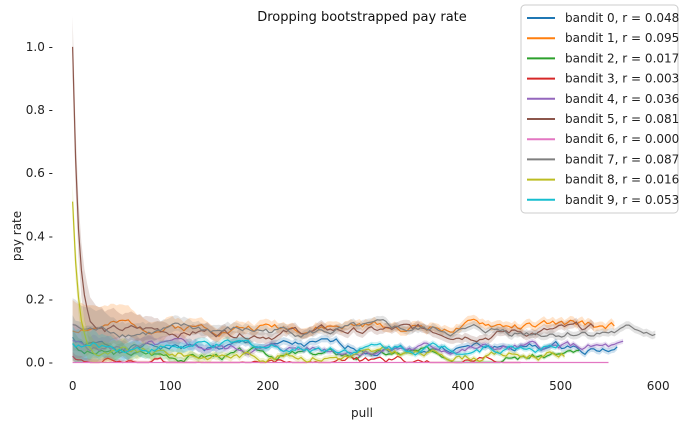  What do you see at coordinates (622, 99) in the screenshot?
I see `legend-label: bandit 4, r = 0.036` at bounding box center [622, 99].